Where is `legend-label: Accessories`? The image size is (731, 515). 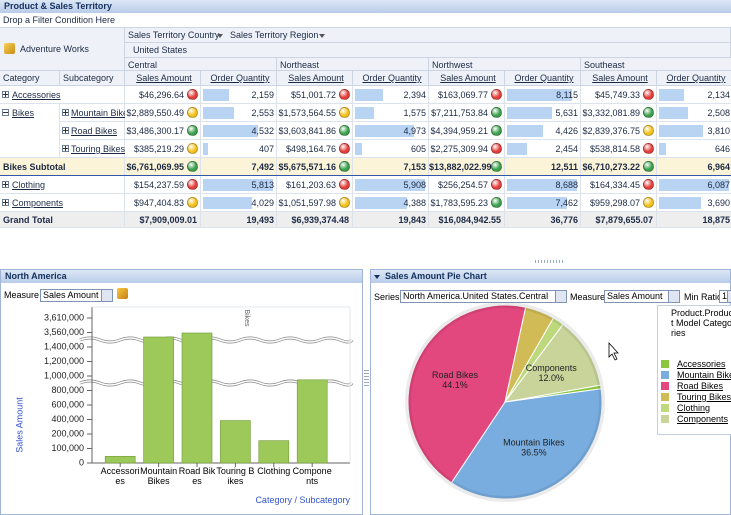 legend-label: Accessories is located at coordinates (701, 364).